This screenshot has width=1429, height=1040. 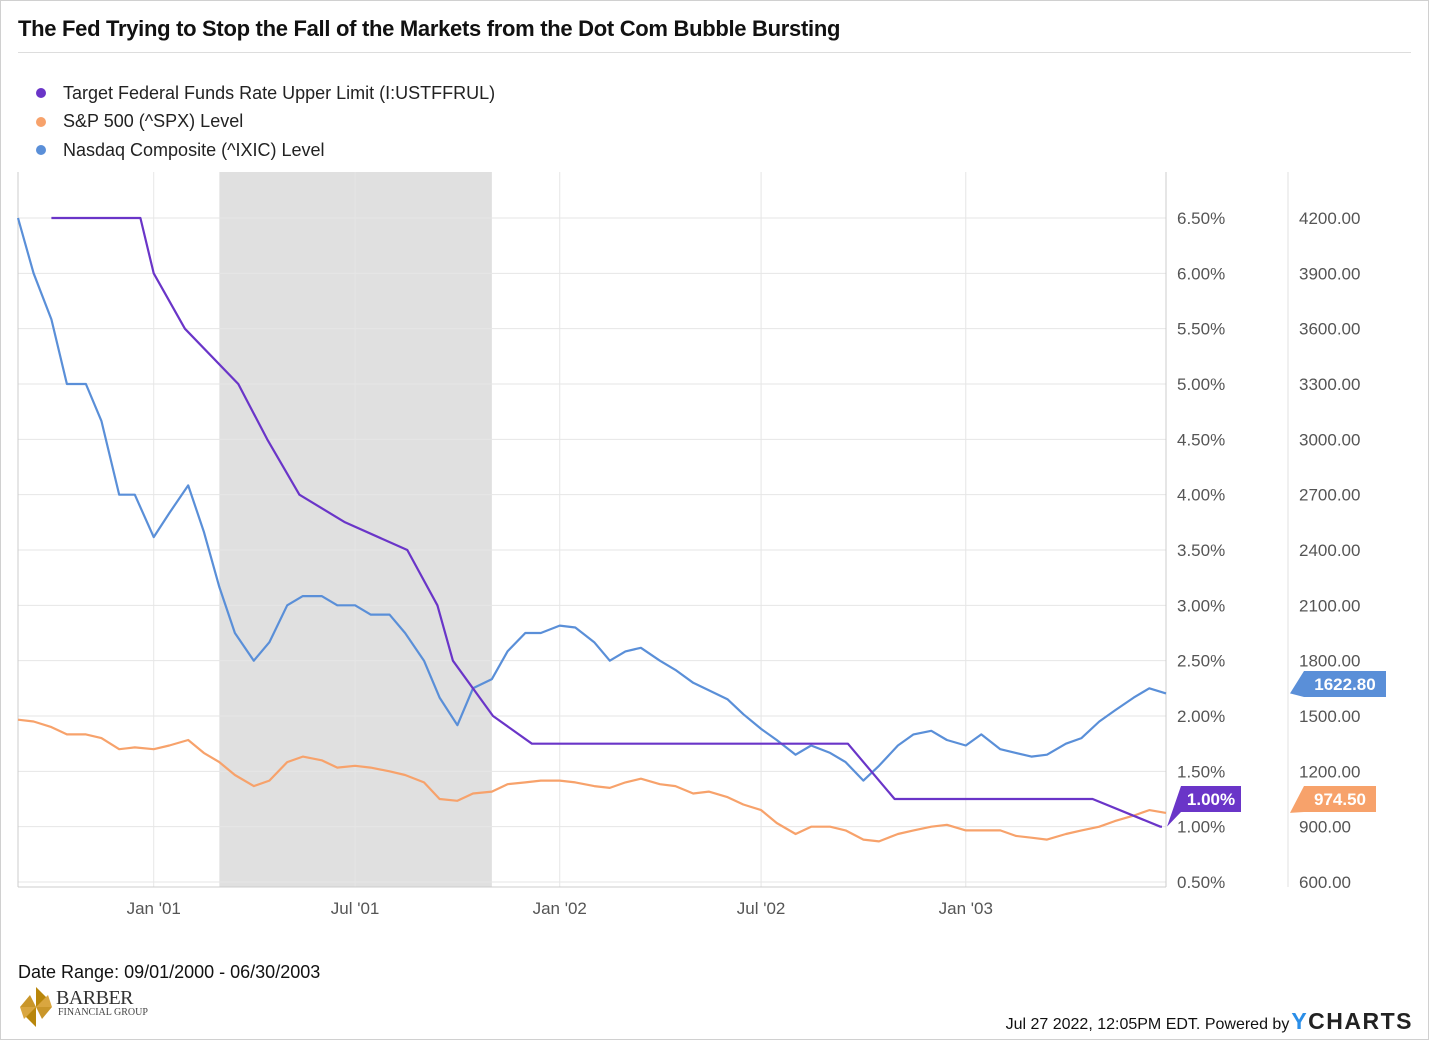 I want to click on y-right-tick-label: 600.00, so click(x=1325, y=882).